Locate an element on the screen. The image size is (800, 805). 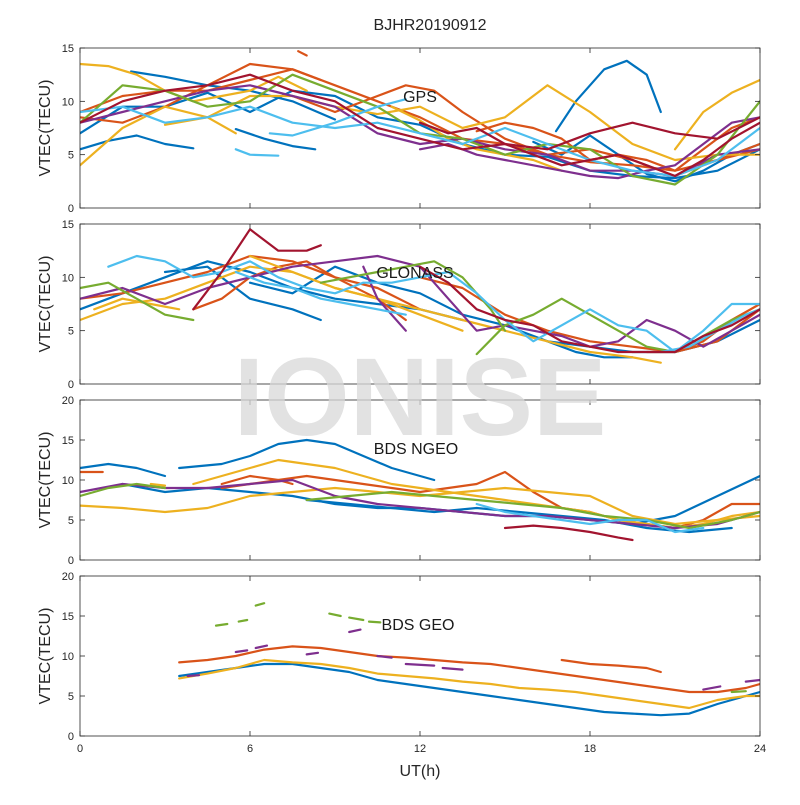
x-tick-label: 18 is located at coordinates (590, 749).